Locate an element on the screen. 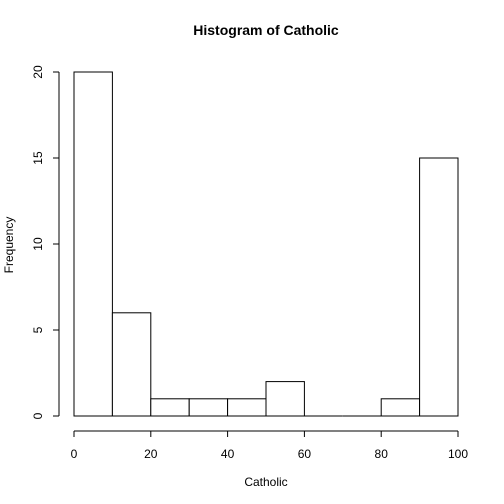 This screenshot has height=504, width=504. x-tick-label-0: 0 is located at coordinates (74, 454).